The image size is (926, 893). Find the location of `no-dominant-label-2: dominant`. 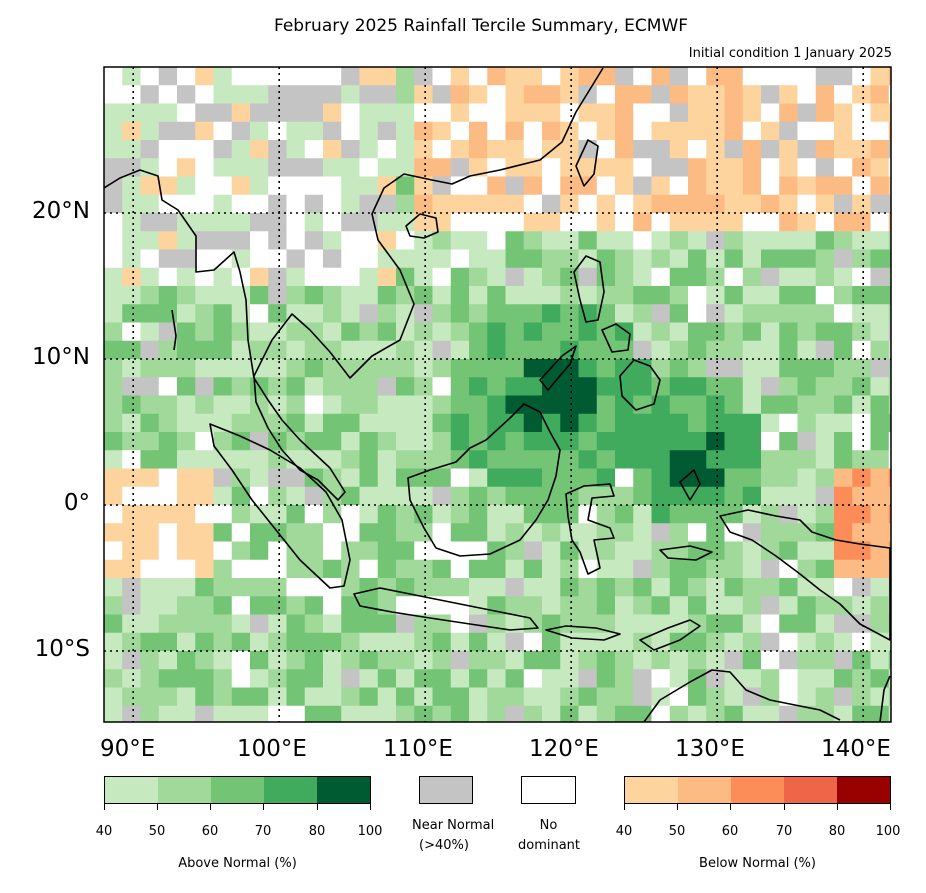

no-dominant-label-2: dominant is located at coordinates (549, 845).